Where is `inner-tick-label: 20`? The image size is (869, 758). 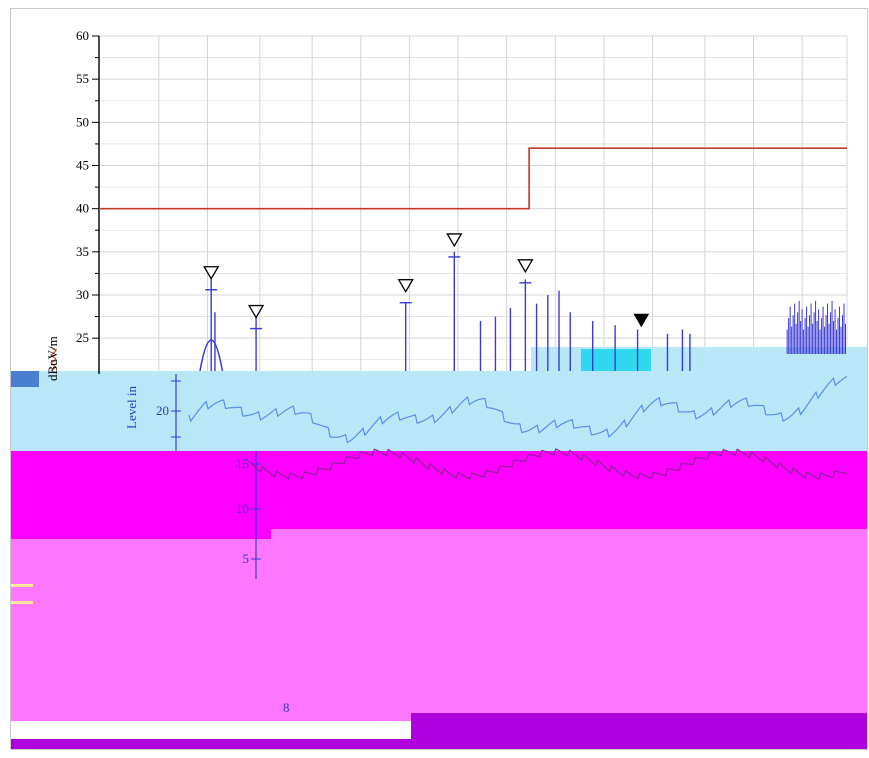
inner-tick-label: 20 is located at coordinates (162, 410).